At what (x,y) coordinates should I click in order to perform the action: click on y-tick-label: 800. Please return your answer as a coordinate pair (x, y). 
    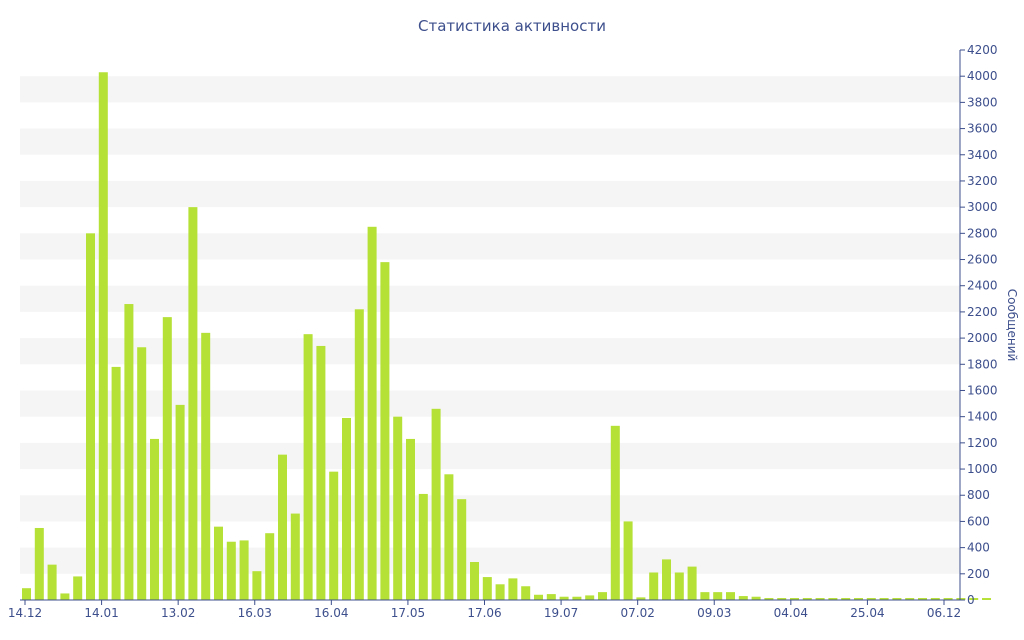
    Looking at the image, I should click on (978, 495).